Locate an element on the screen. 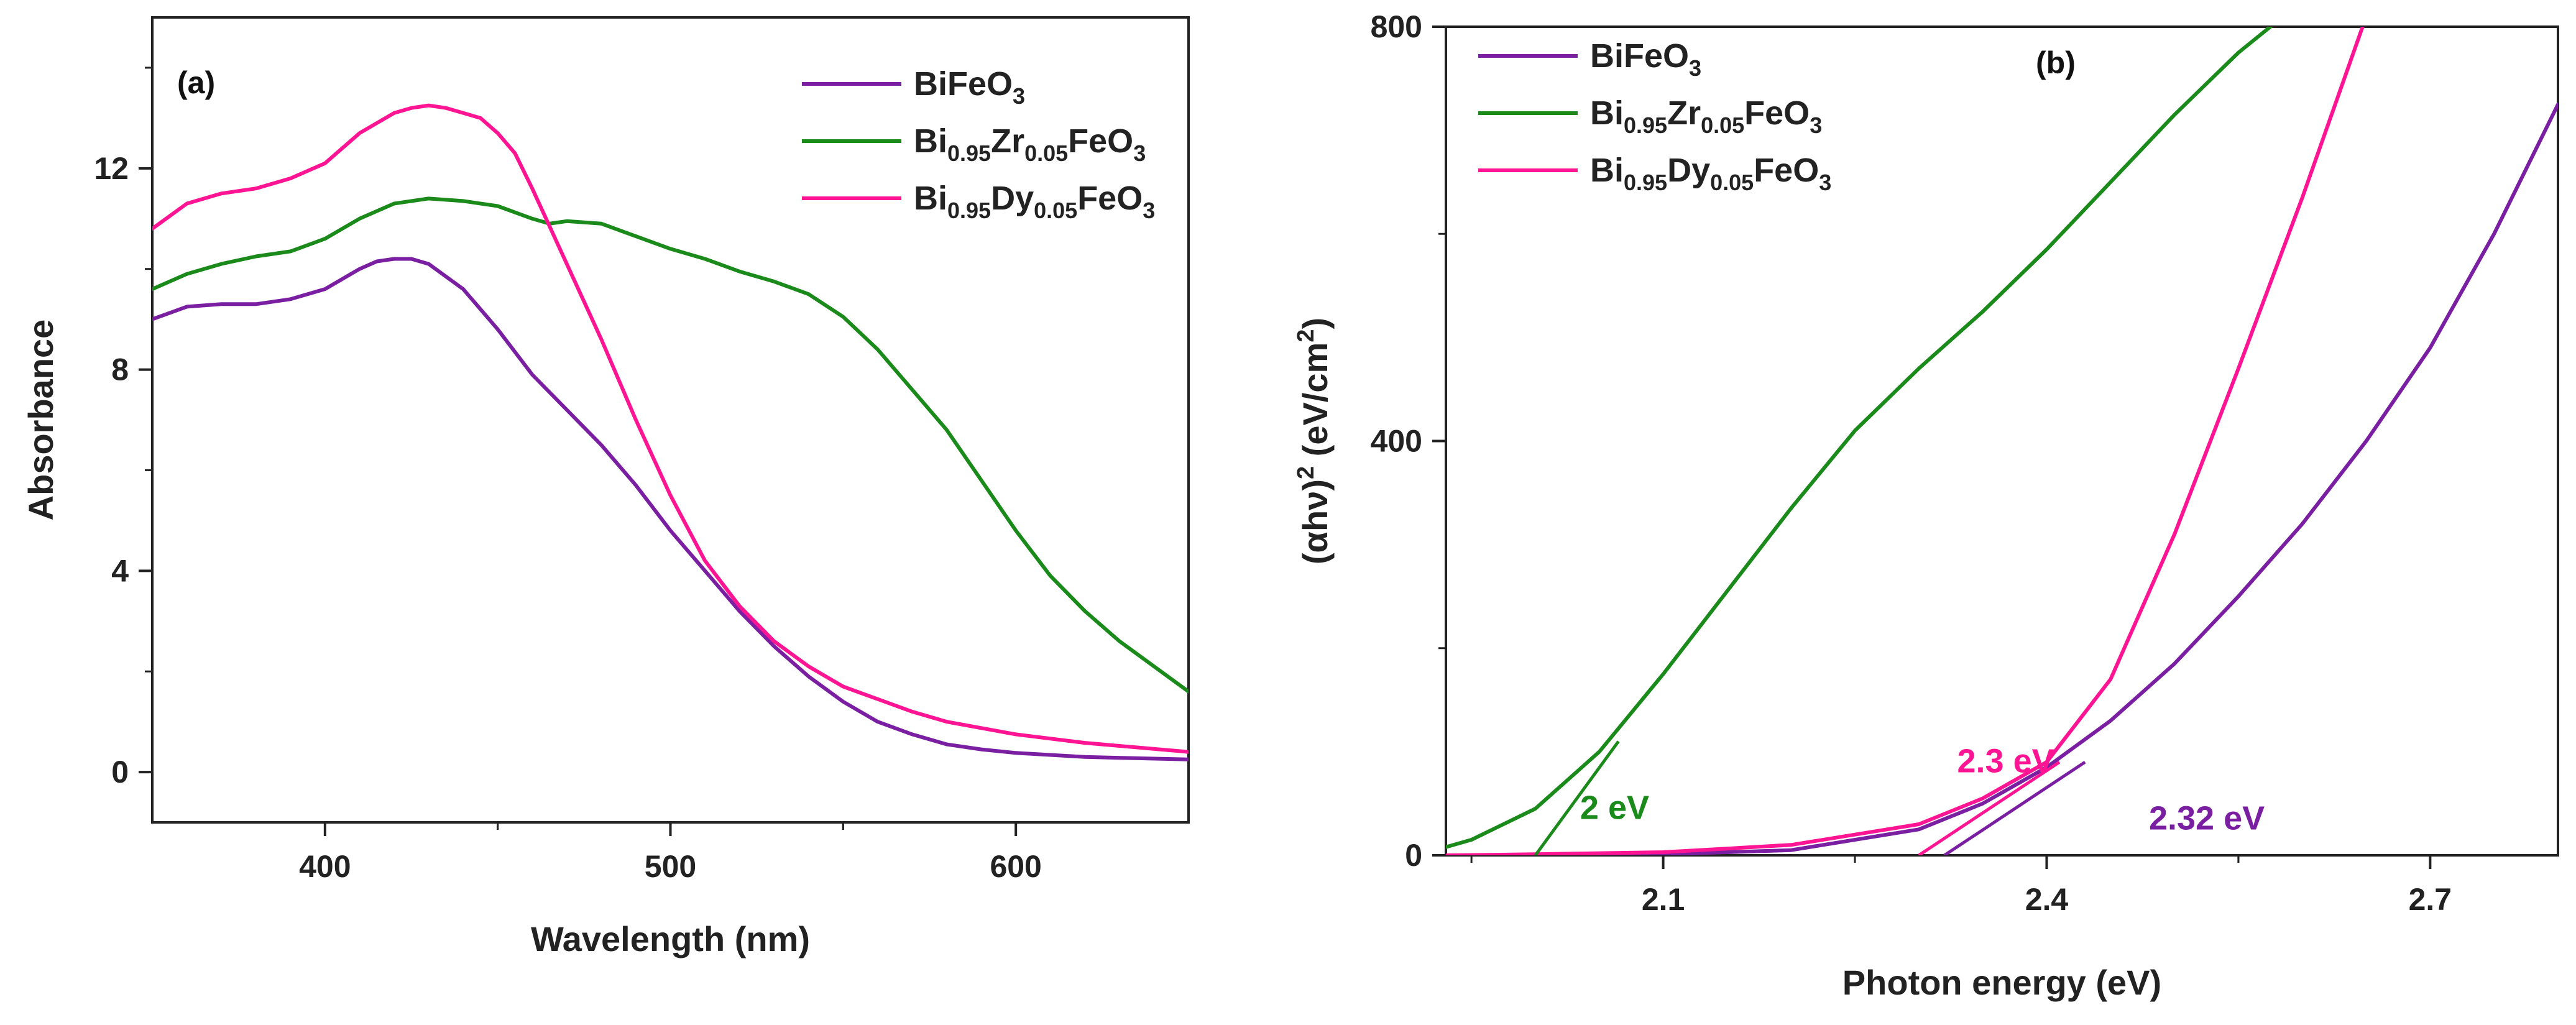  x-axis-title: Photon energy (eV) is located at coordinates (2001, 983).